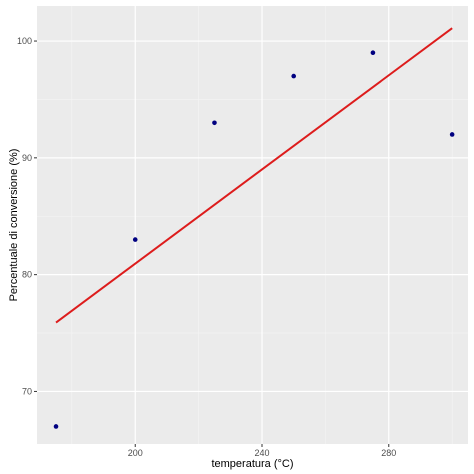 This screenshot has width=474, height=474. Describe the element at coordinates (388, 453) in the screenshot. I see `x-tick-label: 280` at that location.